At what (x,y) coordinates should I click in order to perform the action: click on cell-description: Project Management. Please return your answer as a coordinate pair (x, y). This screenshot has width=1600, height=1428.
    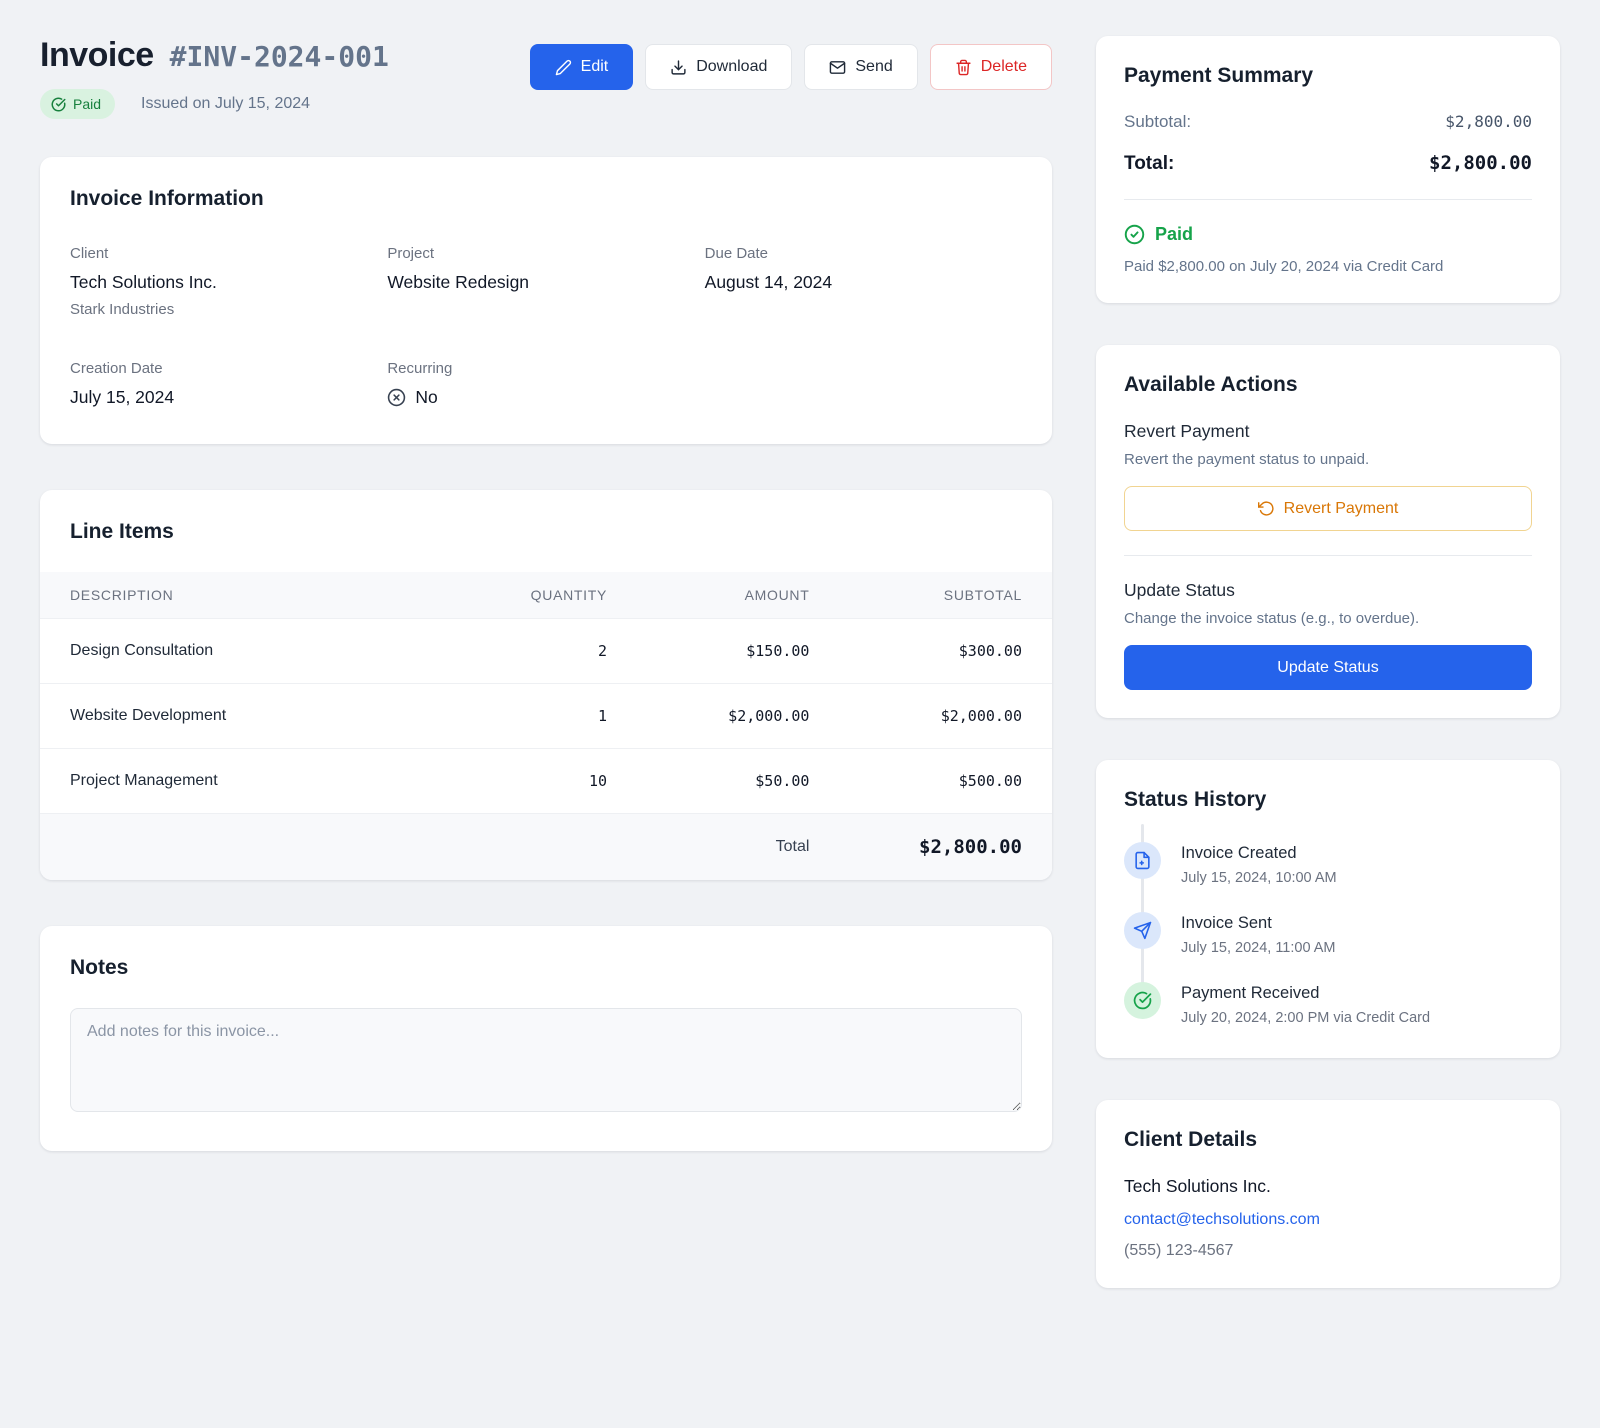
    Looking at the image, I should click on (247, 781).